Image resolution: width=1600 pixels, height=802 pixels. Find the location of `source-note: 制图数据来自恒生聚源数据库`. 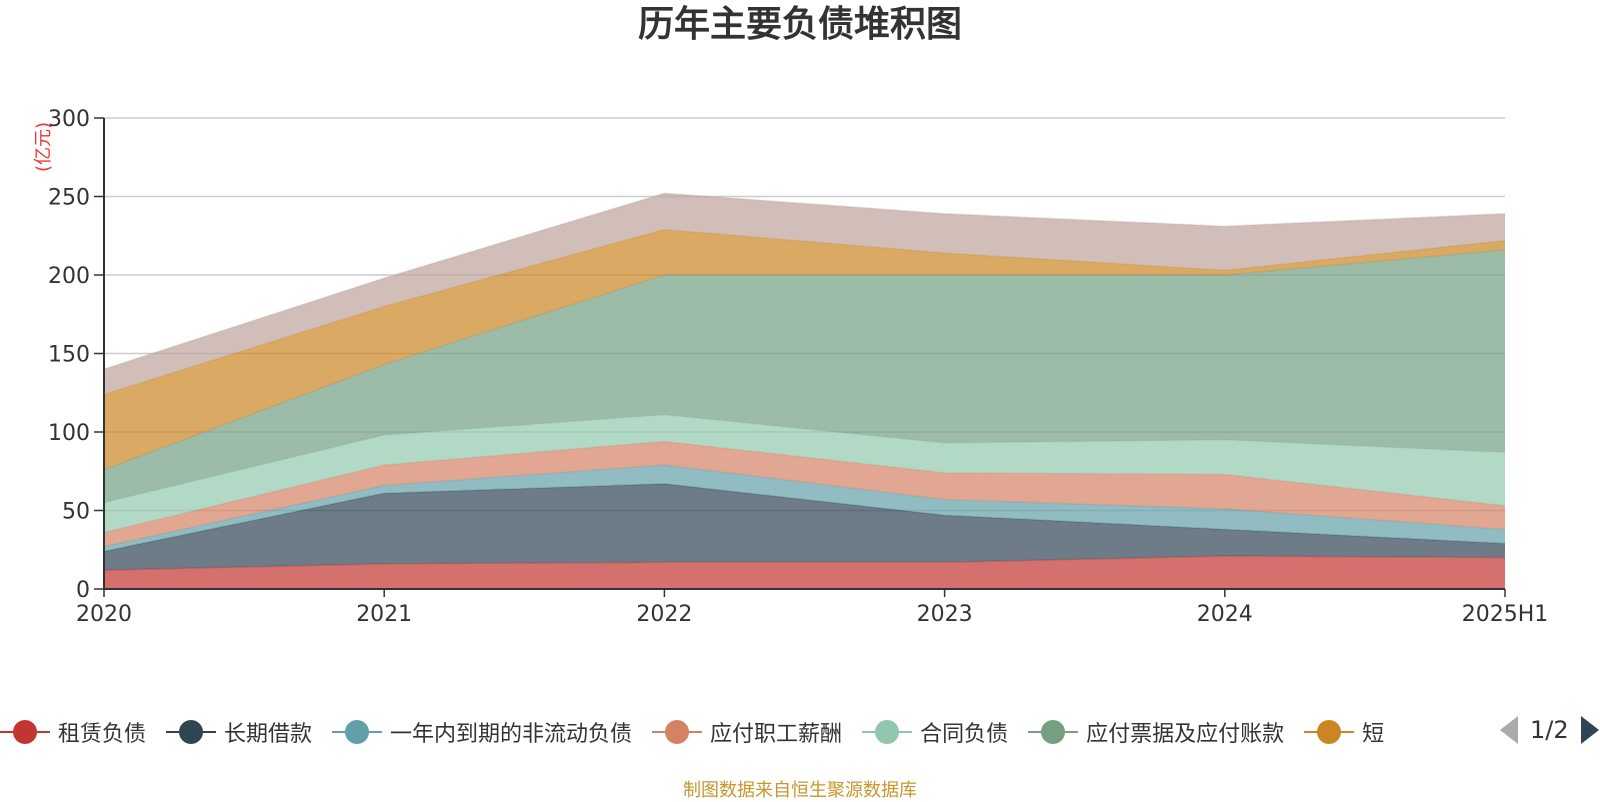

source-note: 制图数据来自恒生聚源数据库 is located at coordinates (800, 790).